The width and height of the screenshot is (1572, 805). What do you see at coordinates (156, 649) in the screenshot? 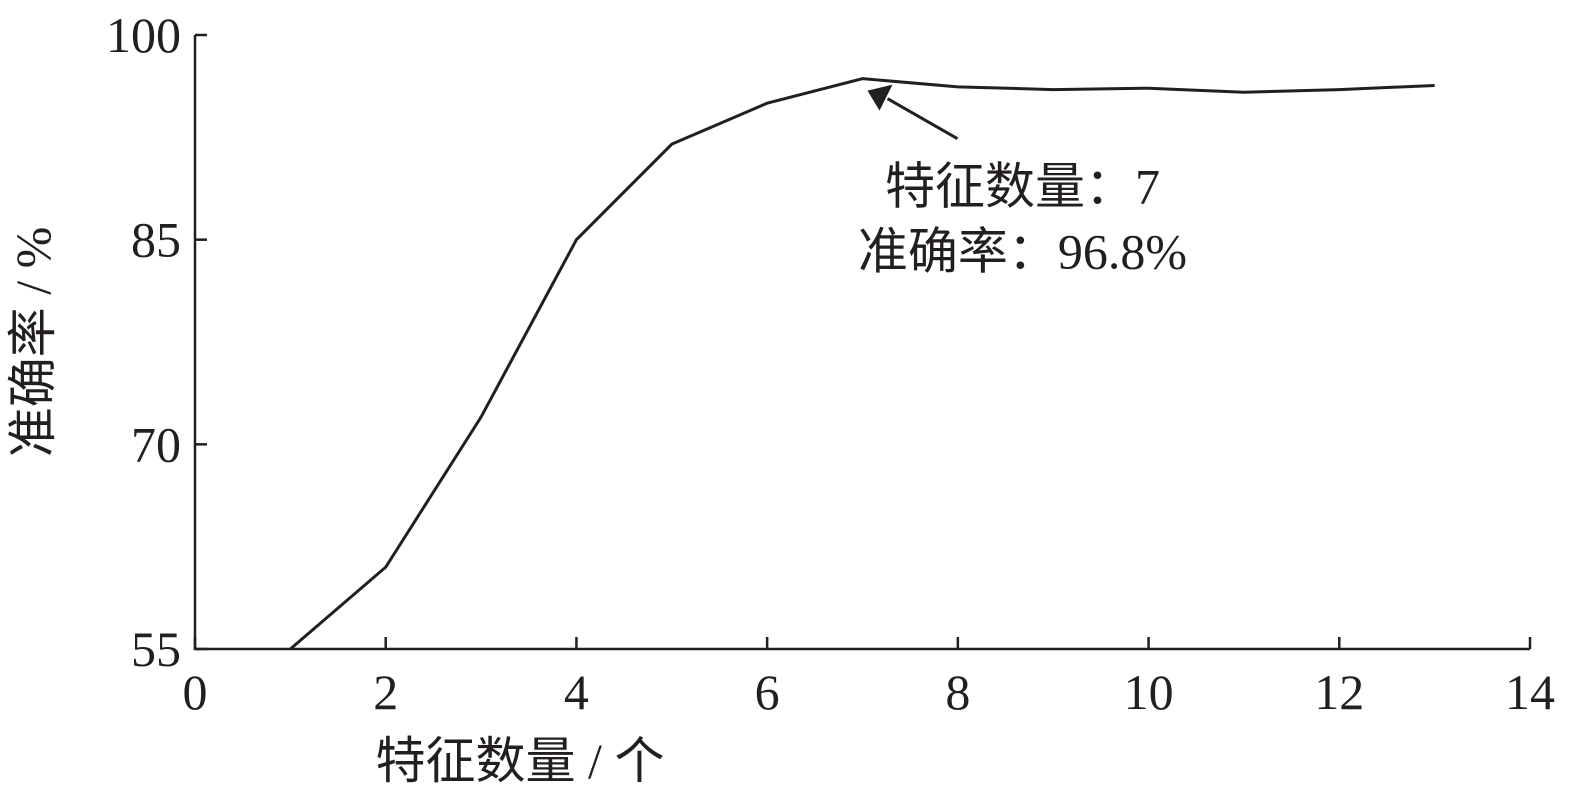
I see `y-tick-label: 55` at bounding box center [156, 649].